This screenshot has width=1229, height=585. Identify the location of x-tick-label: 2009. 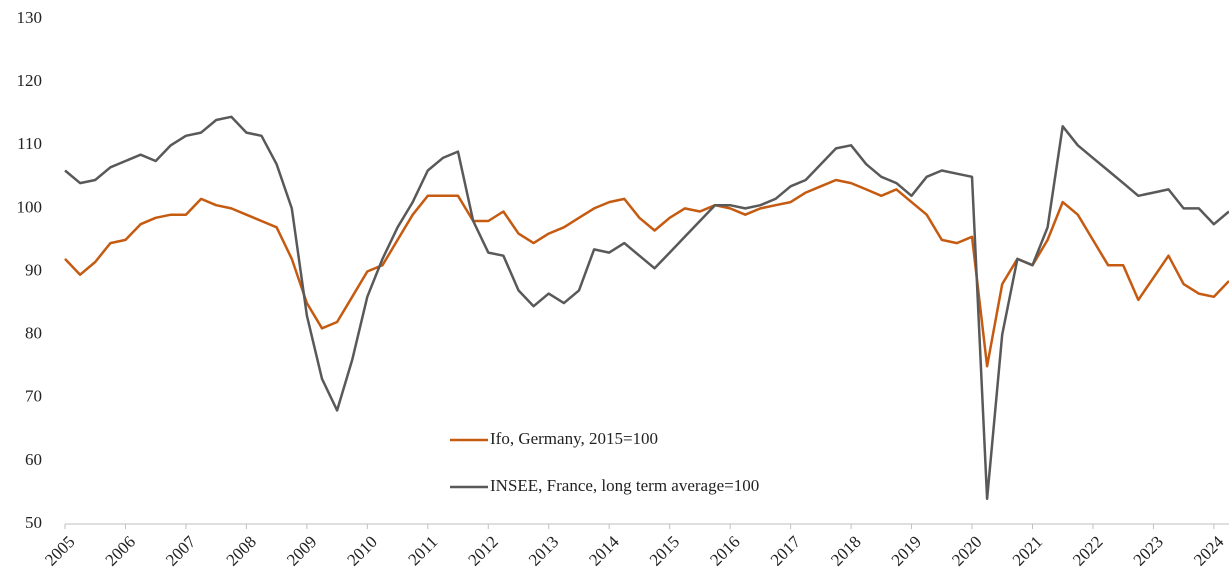
(301, 550).